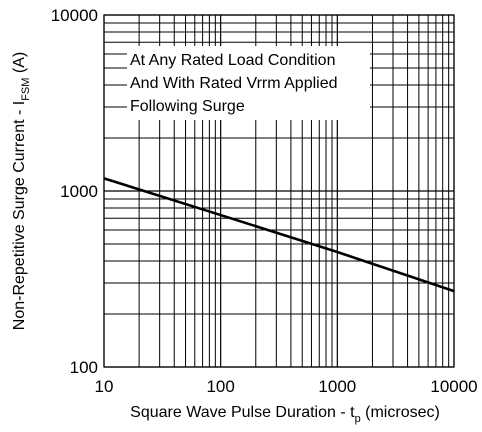 The width and height of the screenshot is (482, 432). Describe the element at coordinates (232, 60) in the screenshot. I see `annotation-line-1: At Any Rated Load Condition` at that location.